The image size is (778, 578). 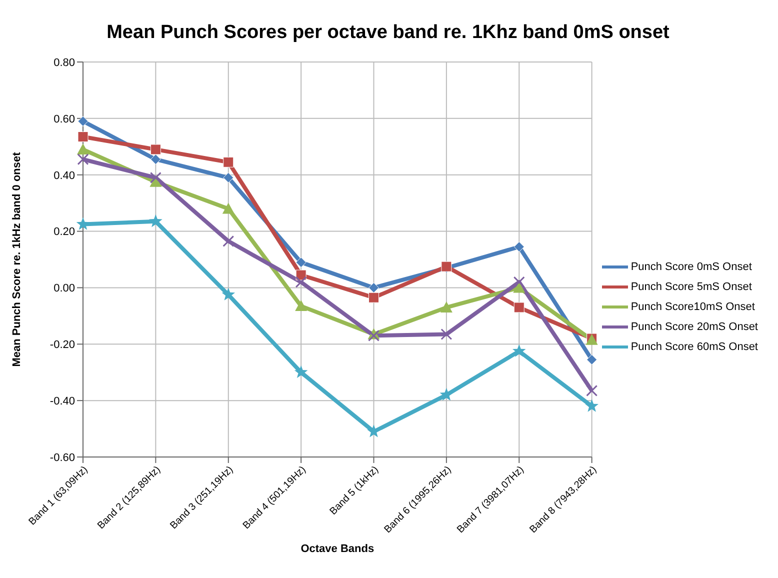 I want to click on legend-label: Punch Score10mS Onset, so click(x=692, y=307).